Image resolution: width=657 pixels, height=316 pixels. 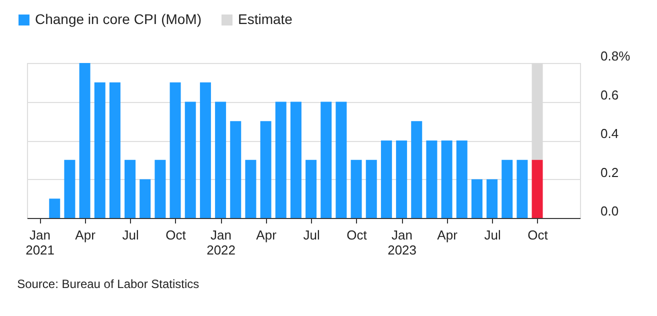 What do you see at coordinates (40, 243) in the screenshot?
I see `x-tick-label: Jan 2021` at bounding box center [40, 243].